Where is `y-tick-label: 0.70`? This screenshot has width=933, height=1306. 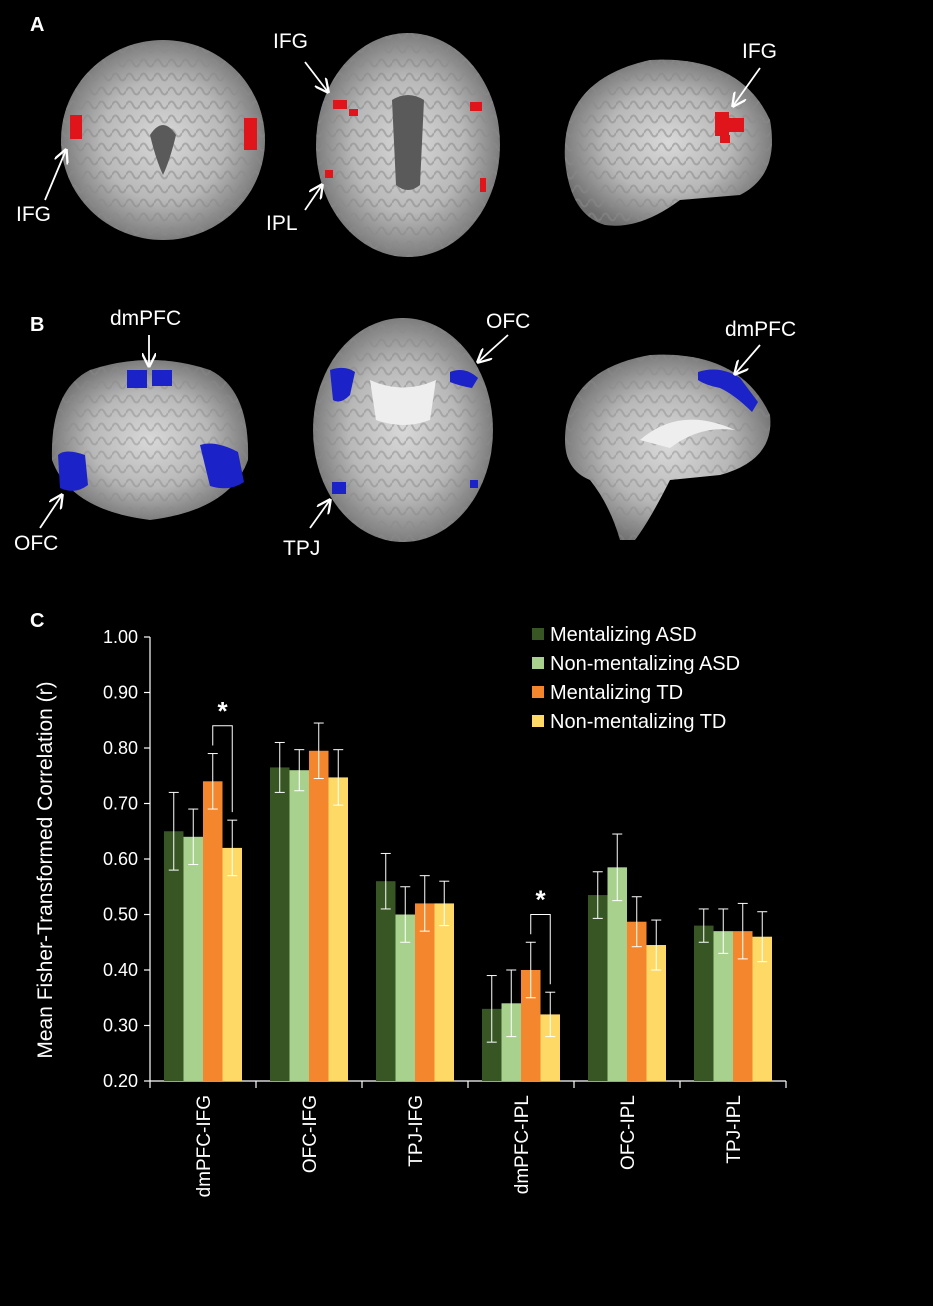
y-tick-label: 0.70 is located at coordinates (120, 804).